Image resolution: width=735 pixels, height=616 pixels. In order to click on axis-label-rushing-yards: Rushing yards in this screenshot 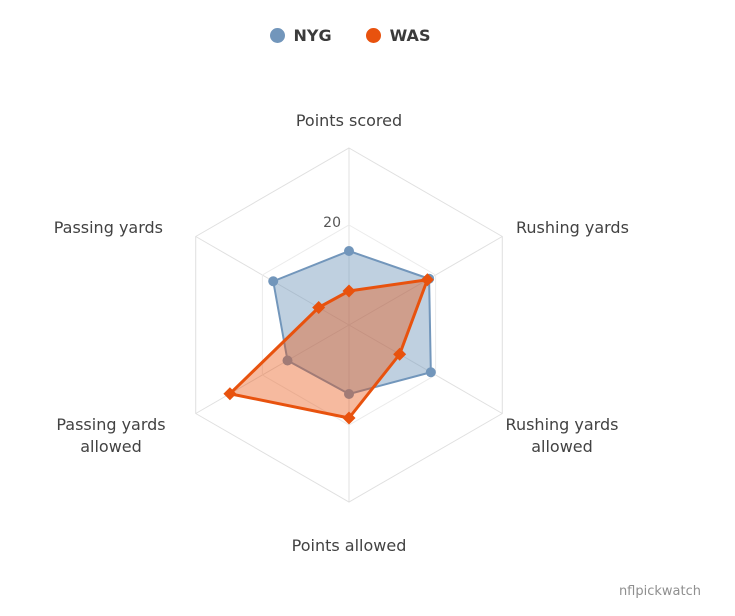, I will do `click(572, 227)`.